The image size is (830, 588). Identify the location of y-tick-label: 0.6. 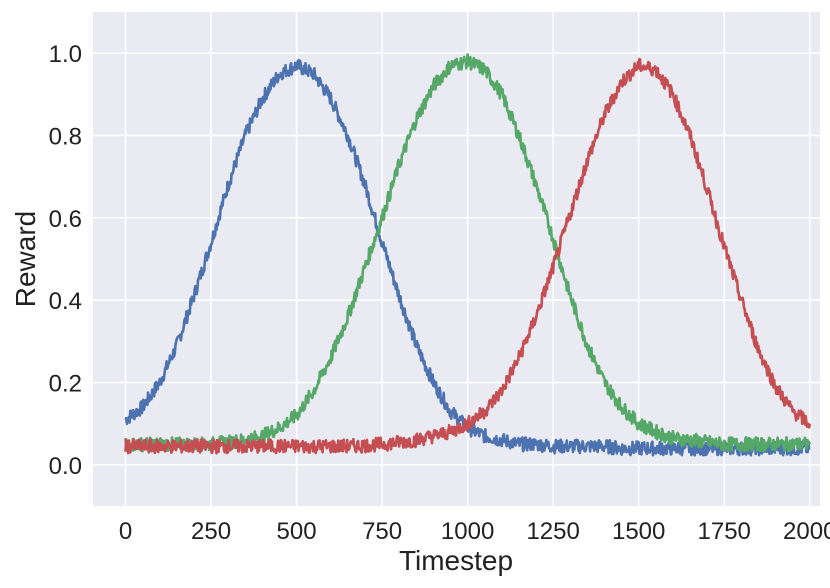
(65, 219).